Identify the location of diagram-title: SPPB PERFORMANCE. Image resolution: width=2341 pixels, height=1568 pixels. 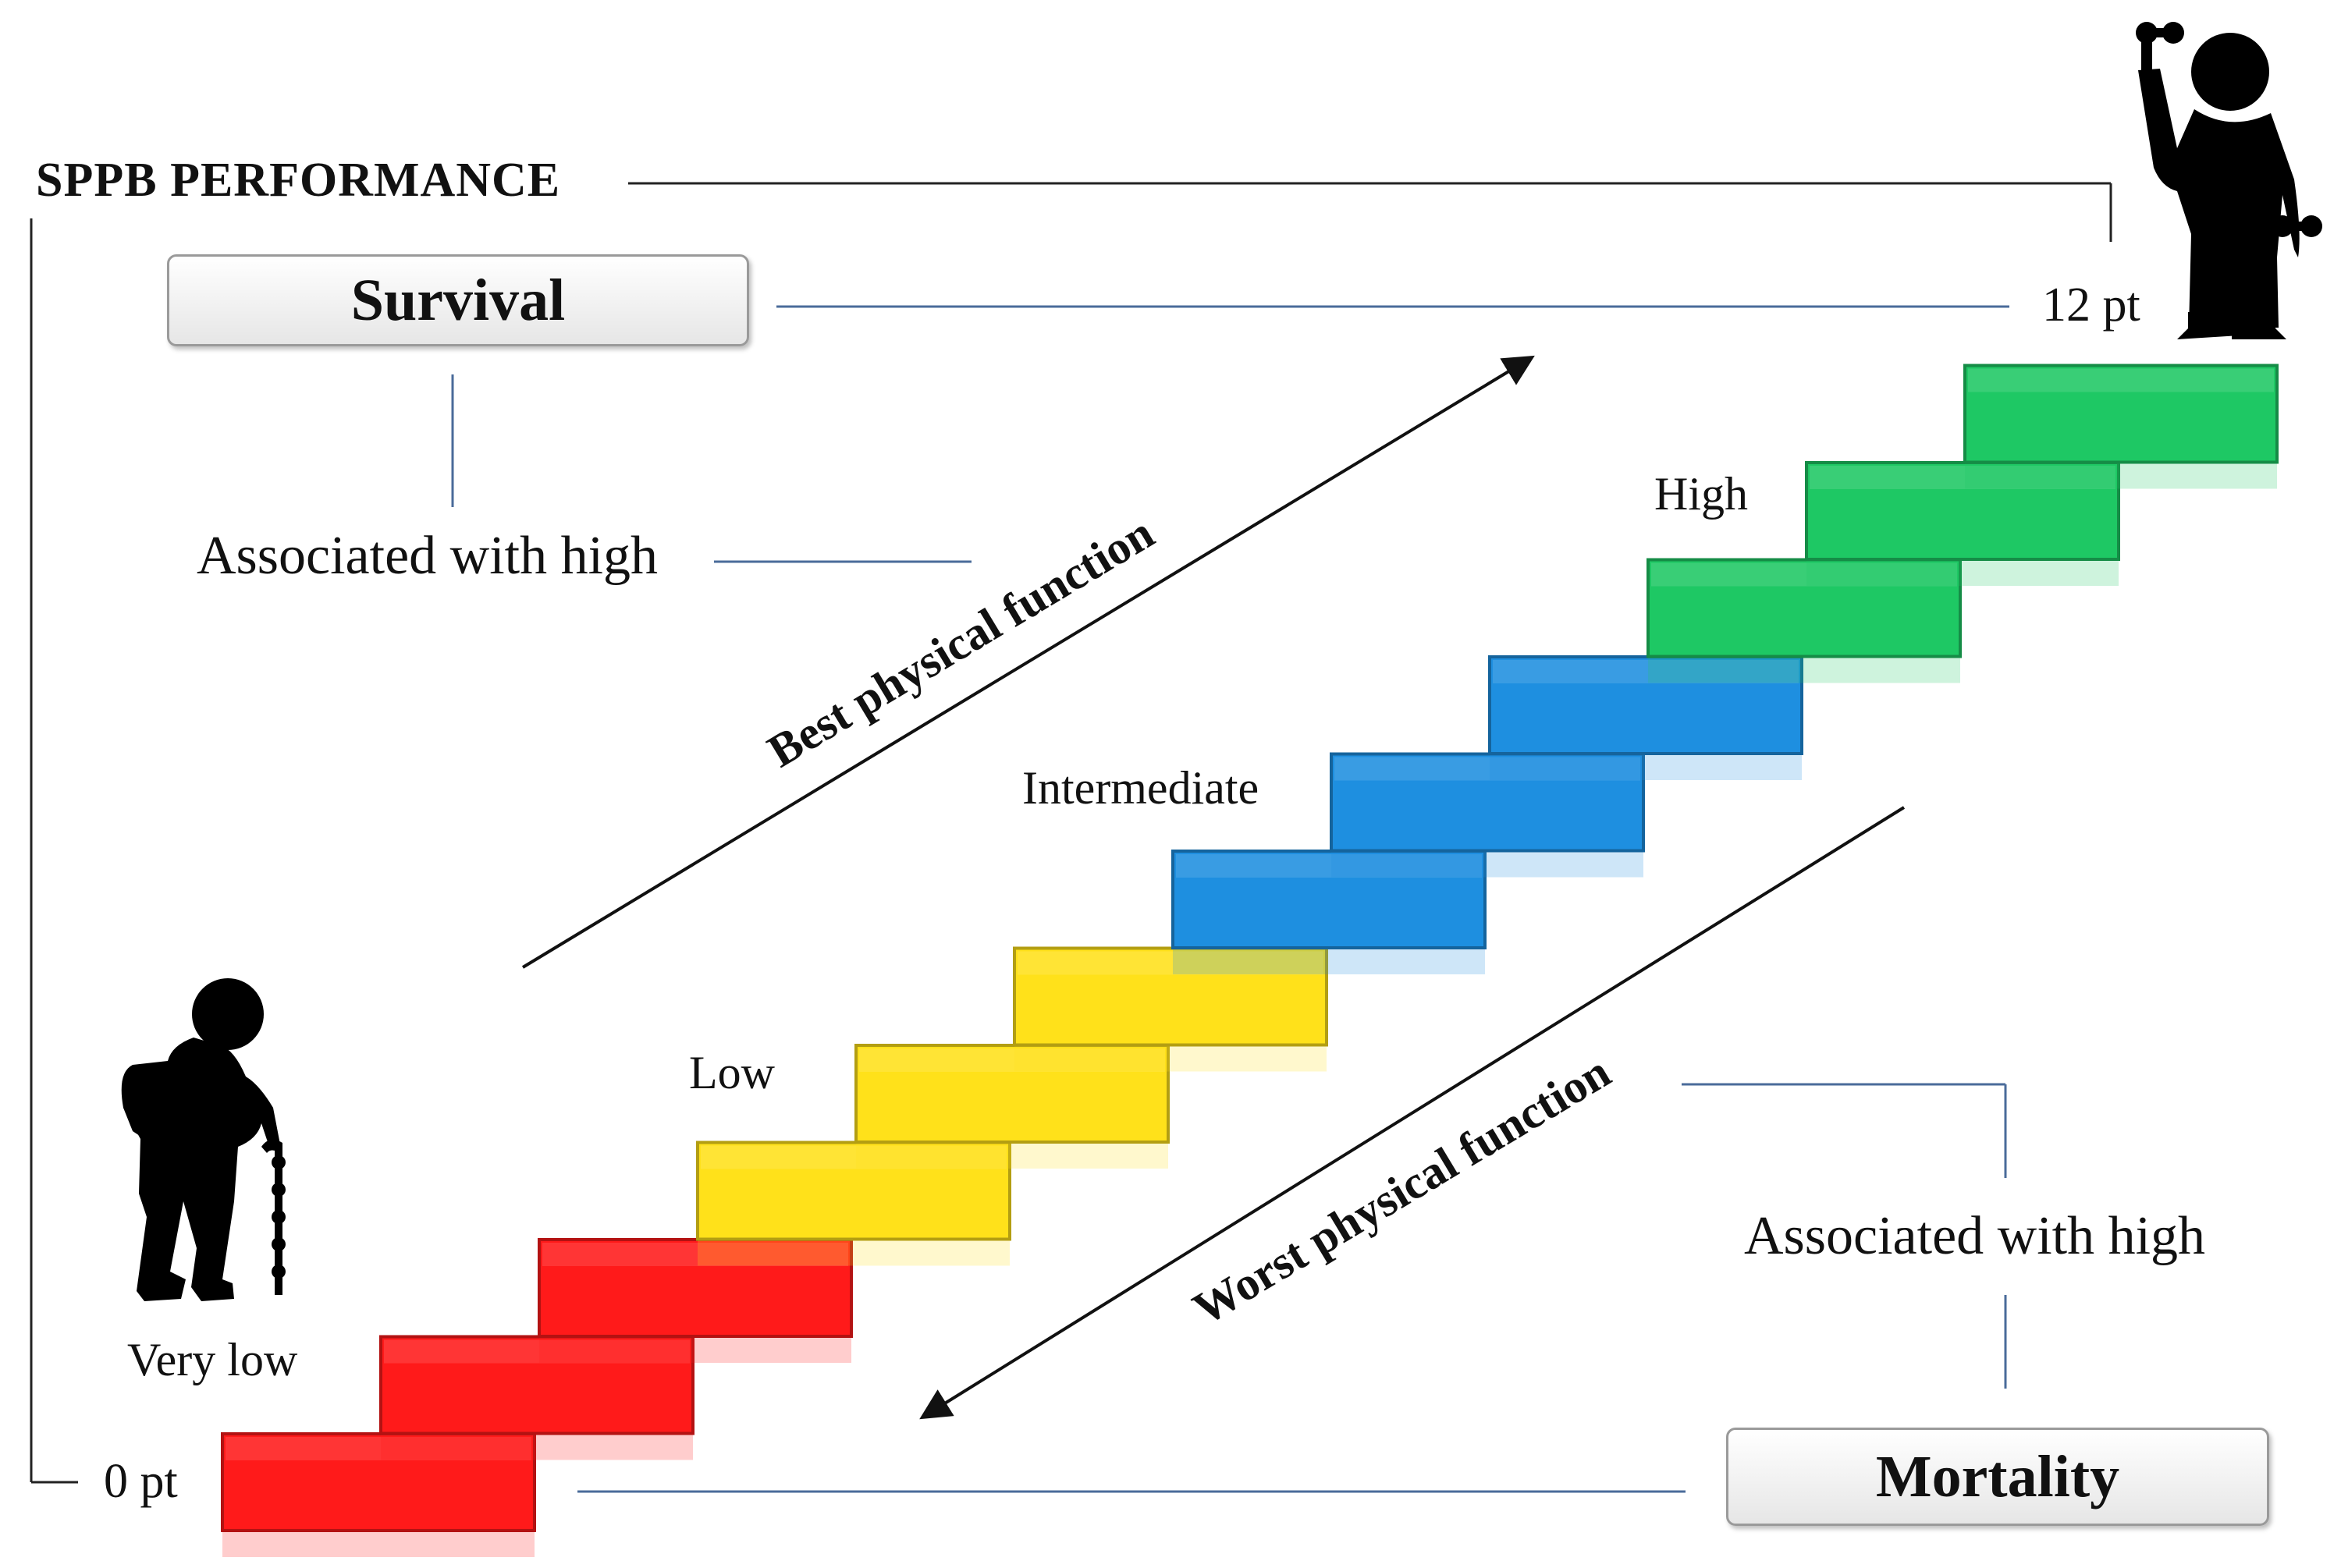
(298, 180).